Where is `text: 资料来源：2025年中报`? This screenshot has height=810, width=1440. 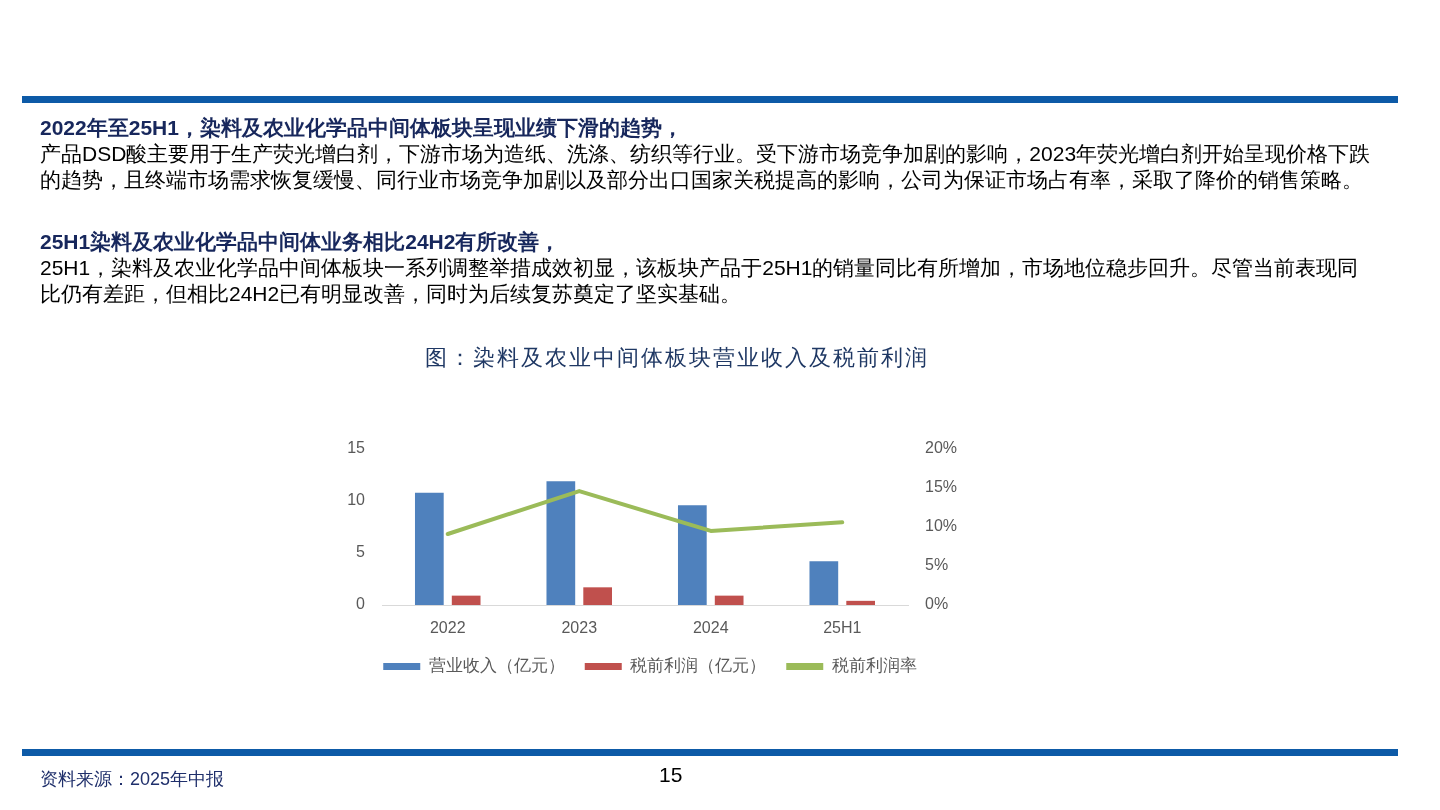 text: 资料来源：2025年中报 is located at coordinates (132, 779).